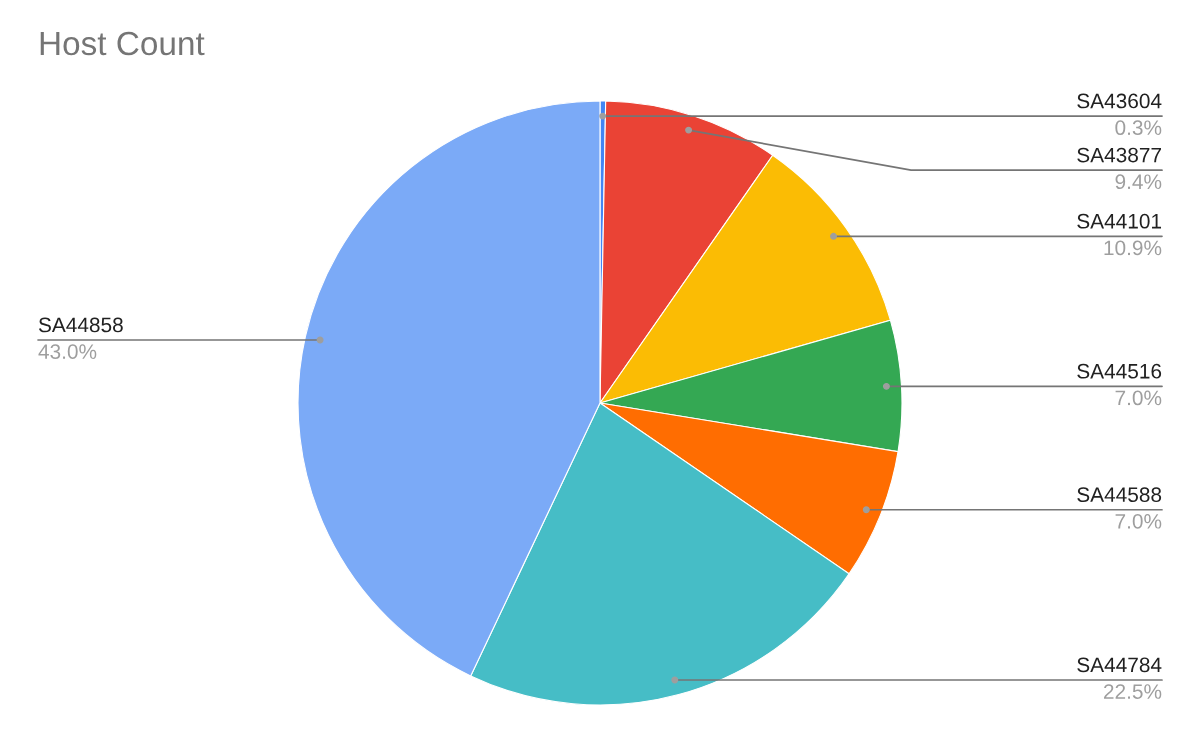 The height and width of the screenshot is (742, 1200). What do you see at coordinates (1119, 155) in the screenshot?
I see `slice-label: SA43877` at bounding box center [1119, 155].